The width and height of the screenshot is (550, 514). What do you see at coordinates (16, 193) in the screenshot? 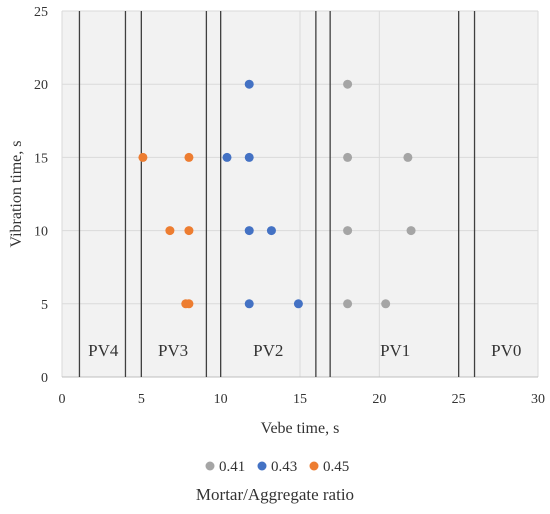
I see `y-axis-title: Vibration time, s` at bounding box center [16, 193].